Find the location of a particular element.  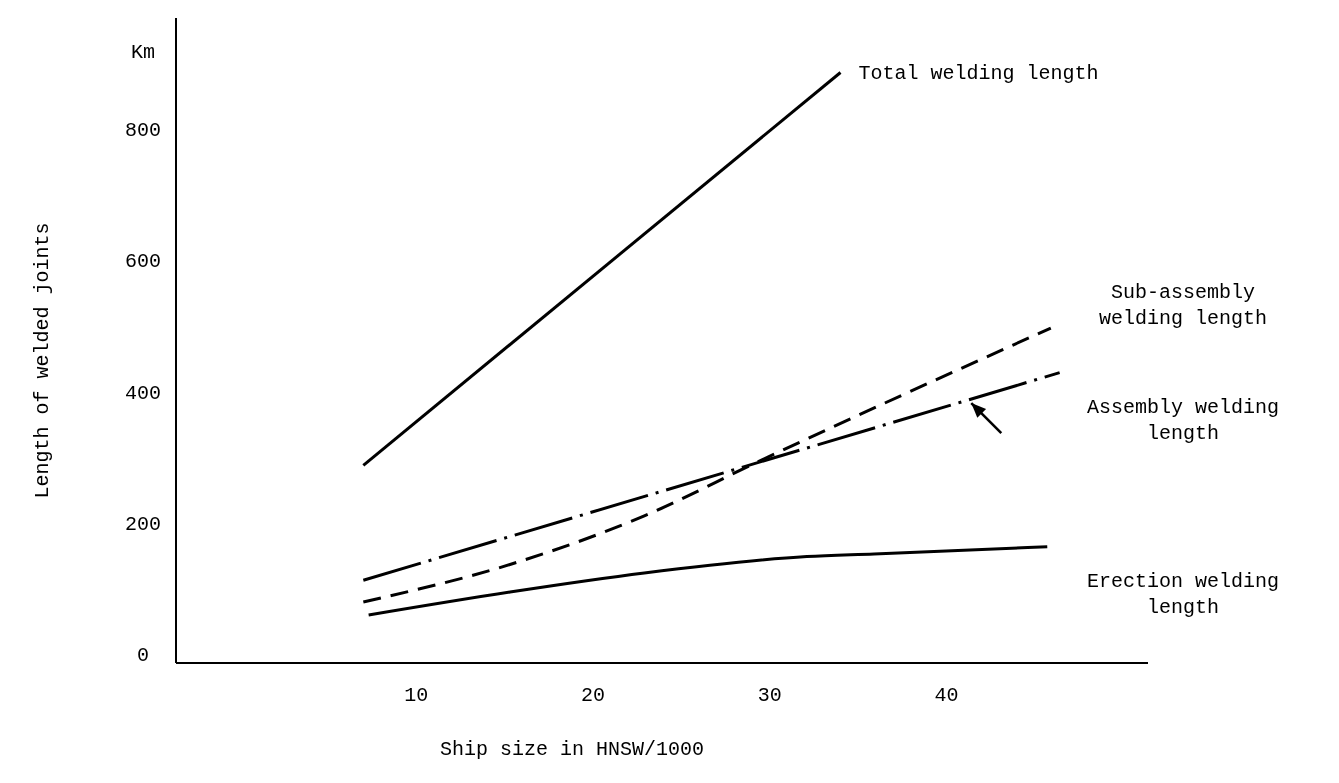

y-tick-label: 200 is located at coordinates (143, 525).